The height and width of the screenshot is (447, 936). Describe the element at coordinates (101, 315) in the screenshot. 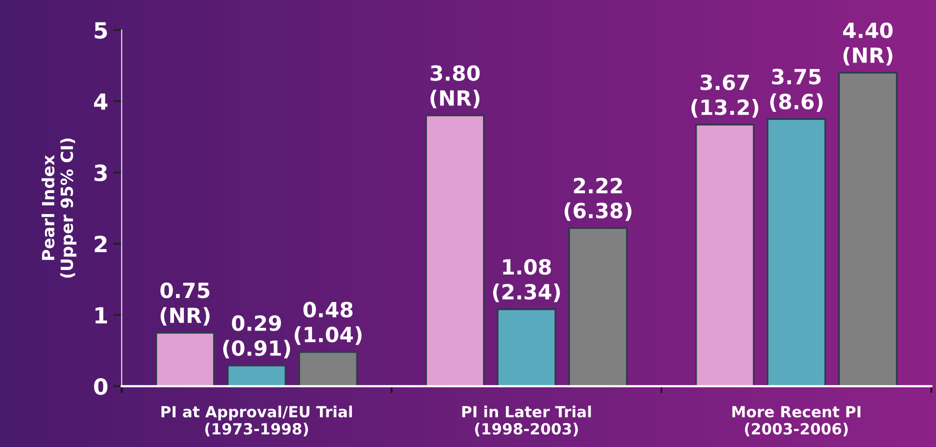

I see `y-tick-label: 1` at that location.